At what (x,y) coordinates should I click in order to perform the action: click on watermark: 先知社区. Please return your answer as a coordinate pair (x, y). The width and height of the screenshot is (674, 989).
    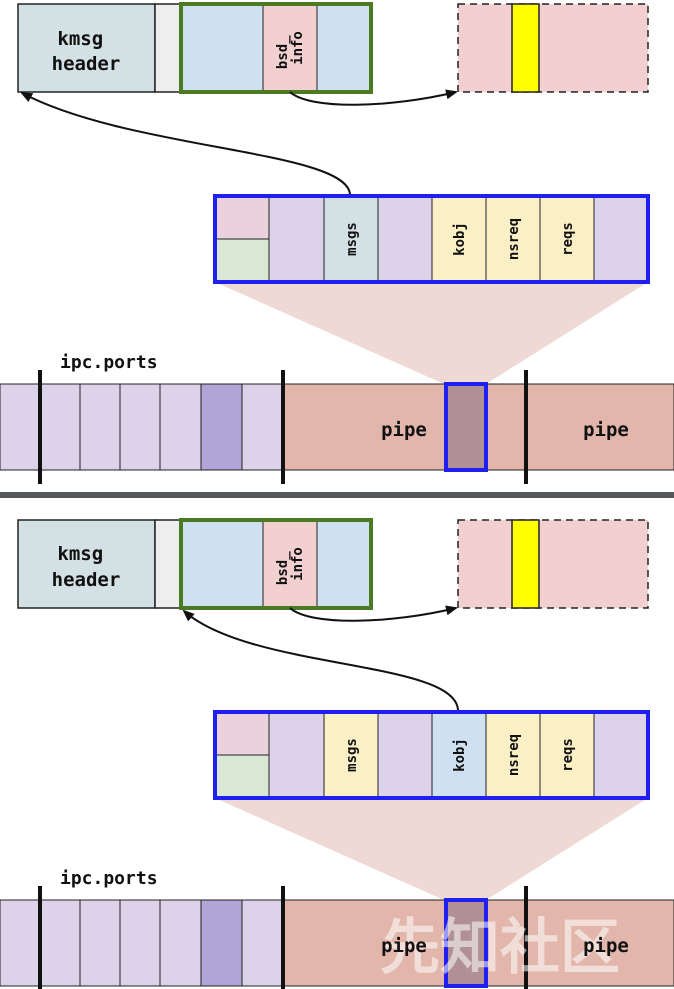
    Looking at the image, I should click on (500, 948).